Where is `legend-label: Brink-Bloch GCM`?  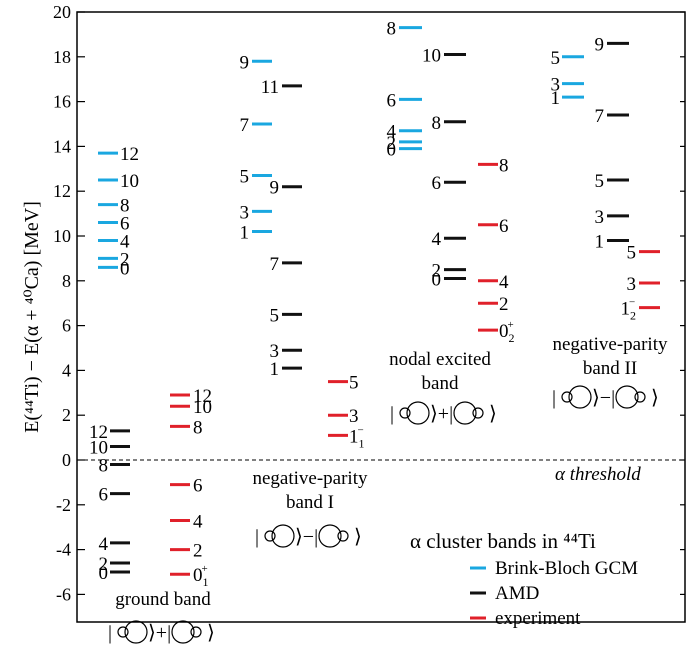 legend-label: Brink-Bloch GCM is located at coordinates (566, 568).